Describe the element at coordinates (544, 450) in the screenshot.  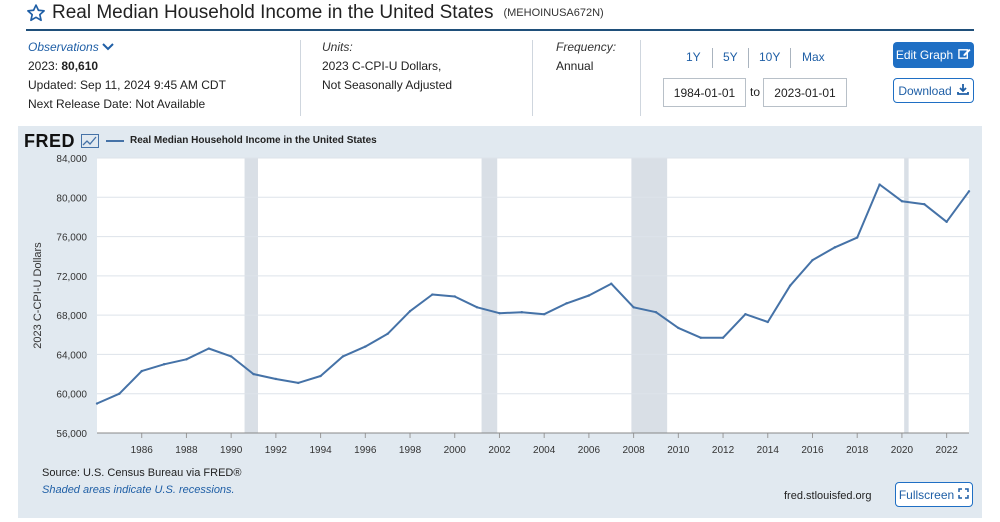
I see `x-tick-label: 2004` at that location.